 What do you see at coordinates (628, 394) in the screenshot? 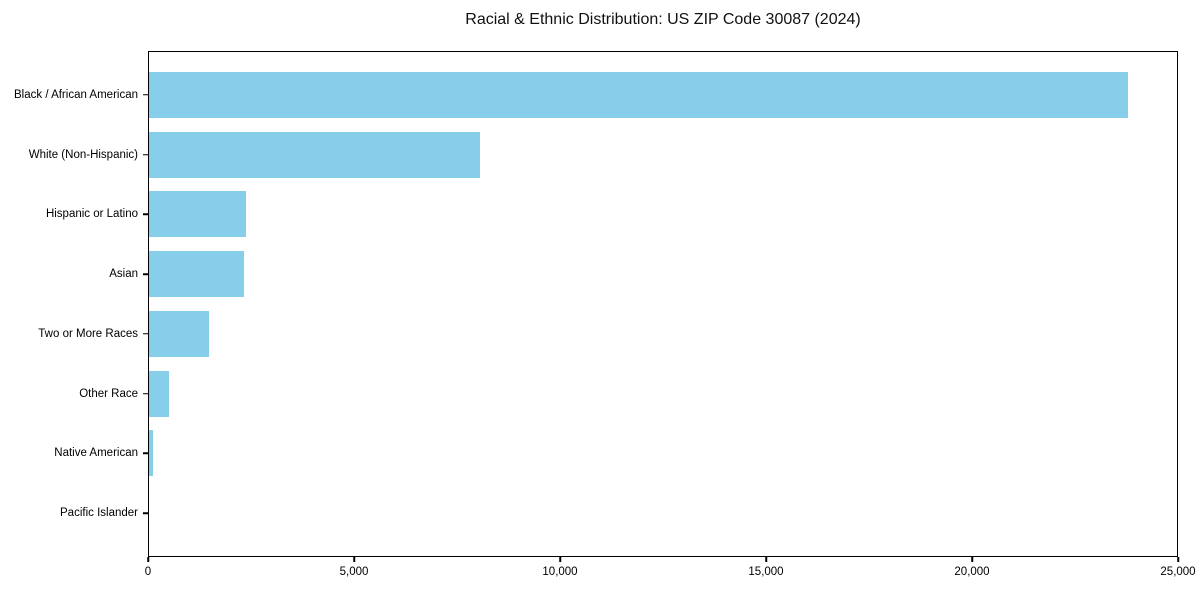
I see `bar-row-other-race: Other Race` at bounding box center [628, 394].